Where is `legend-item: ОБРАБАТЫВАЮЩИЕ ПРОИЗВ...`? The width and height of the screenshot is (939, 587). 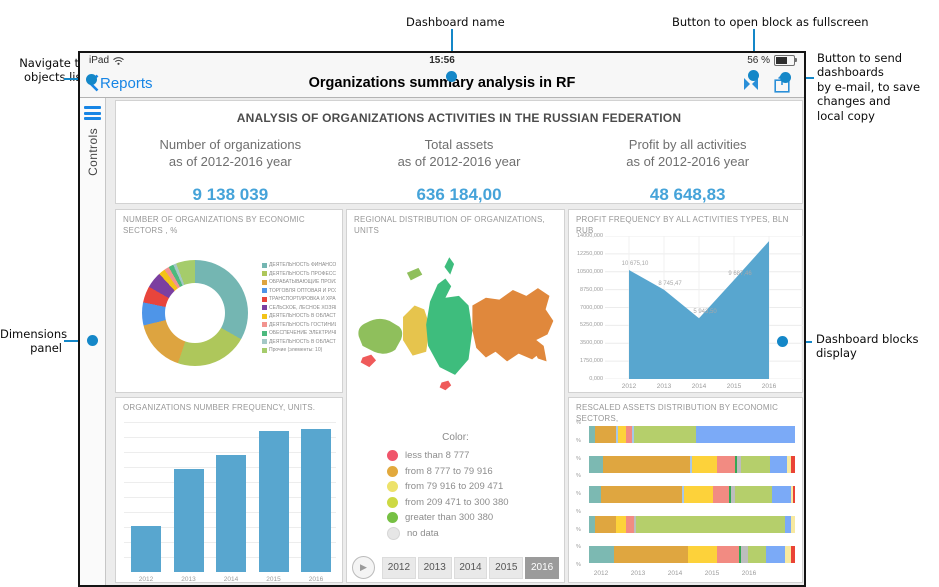
legend-item: ОБРАБАТЫВАЮЩИЕ ПРОИЗВ... is located at coordinates (299, 282).